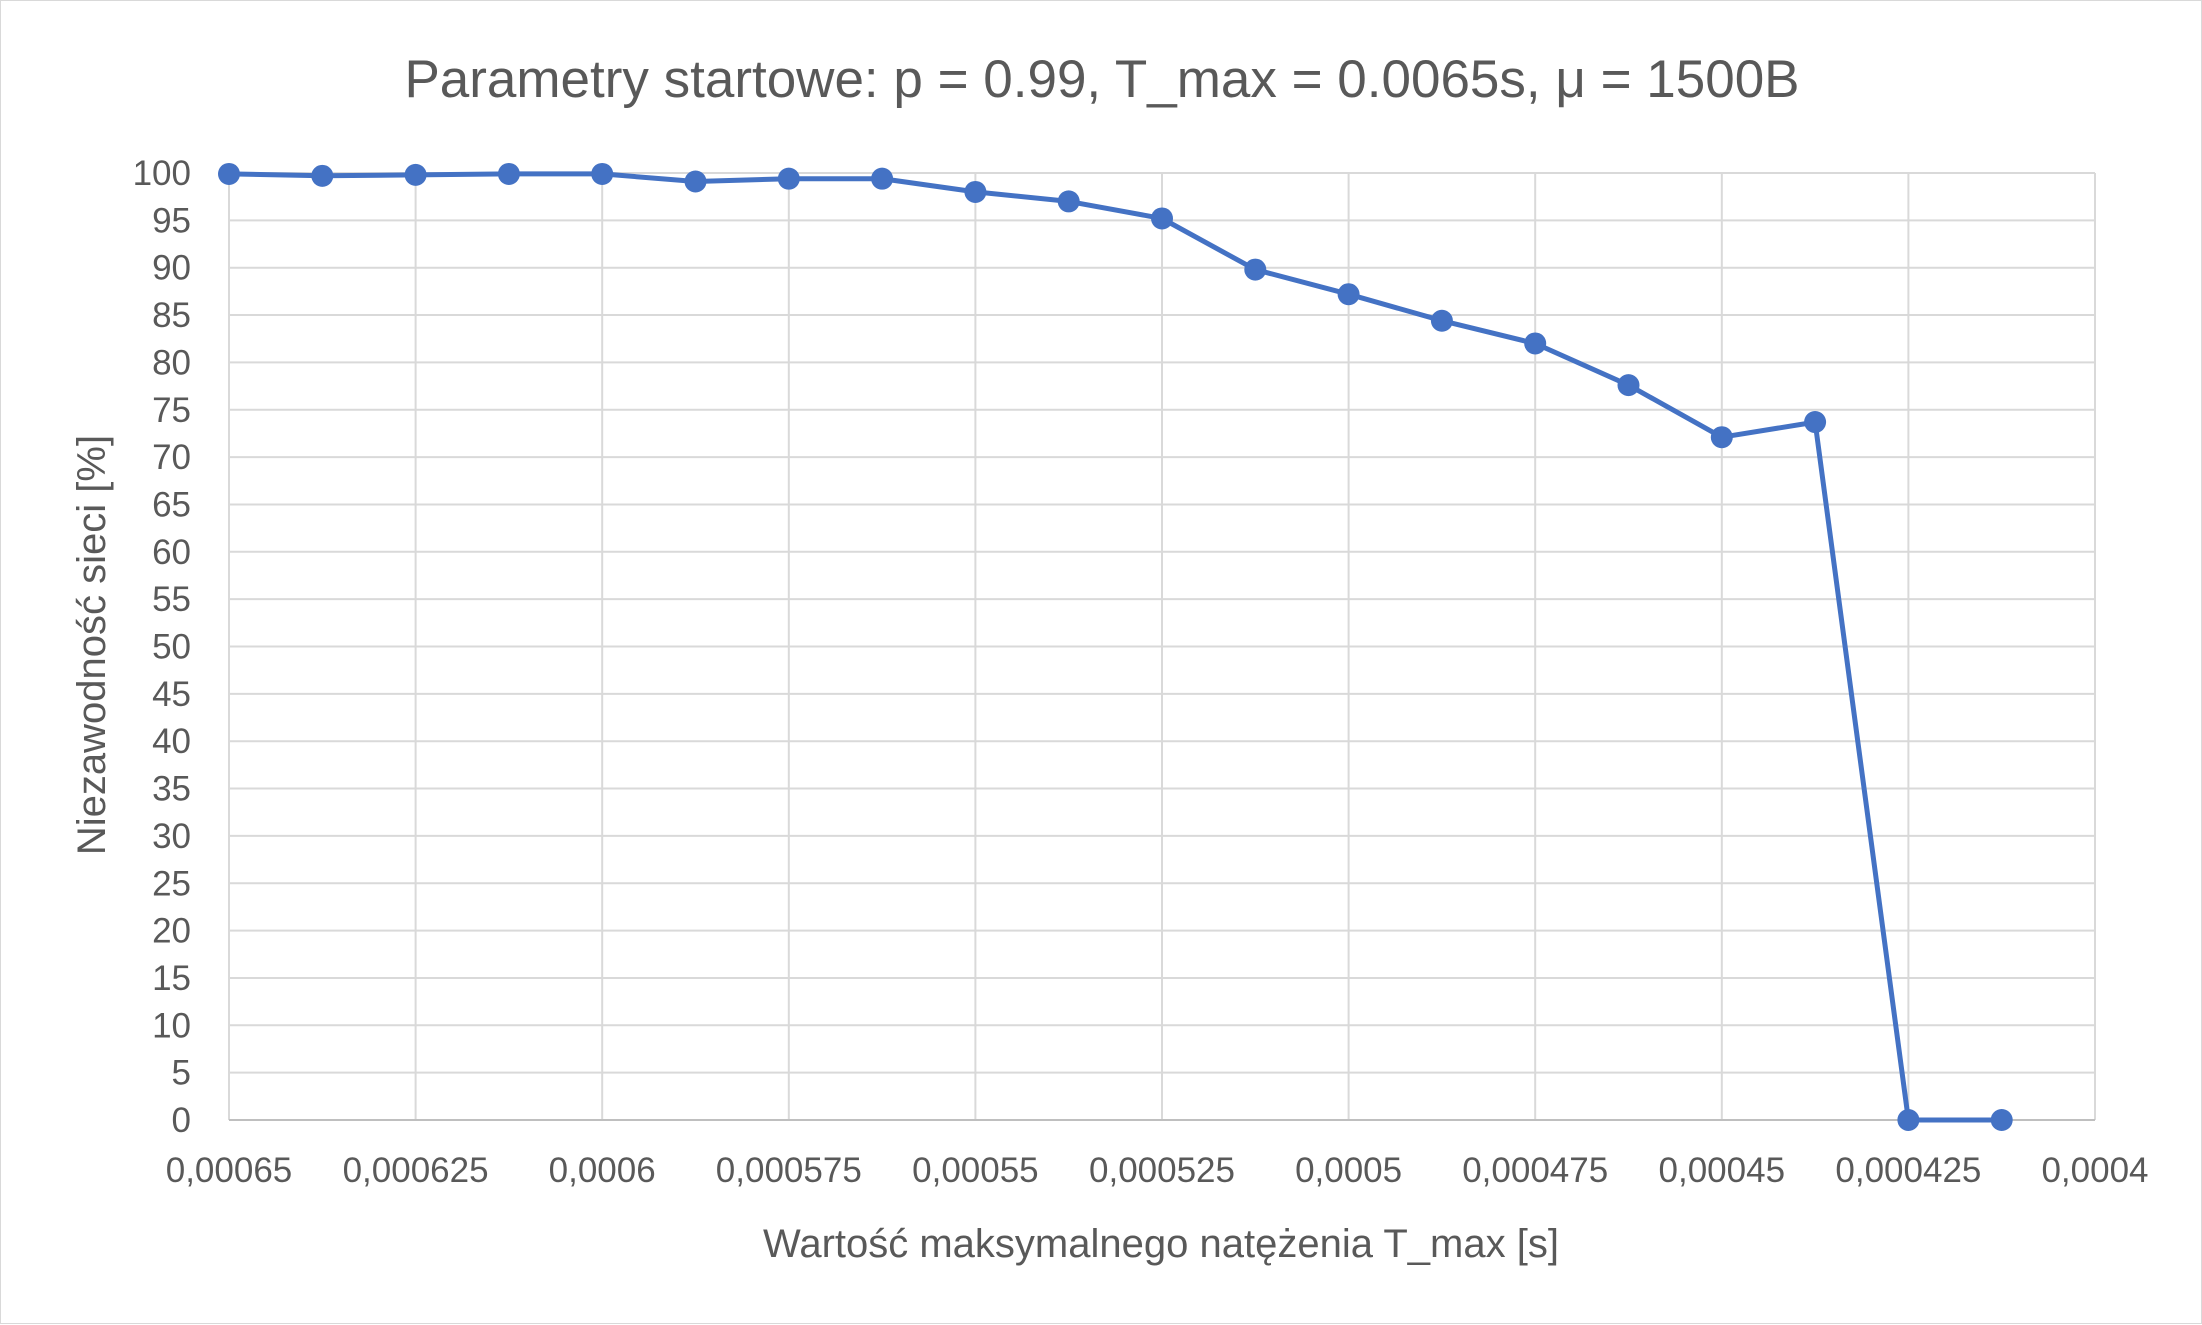  What do you see at coordinates (1161, 1244) in the screenshot?
I see `x-axis-title: Wartość maksymalnego natężenia T_max [s]` at bounding box center [1161, 1244].